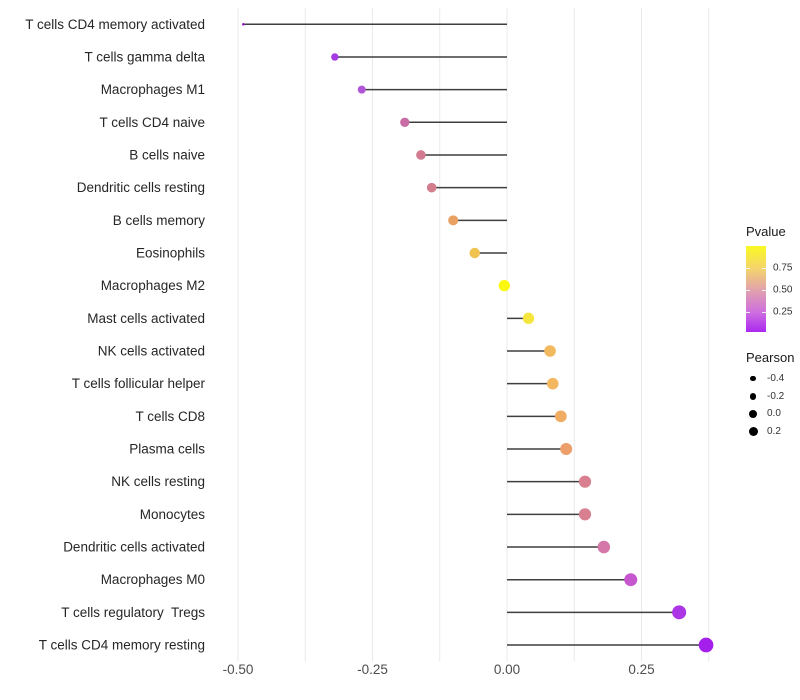  What do you see at coordinates (776, 379) in the screenshot?
I see `pearson-legend-label: -0.4` at bounding box center [776, 379].